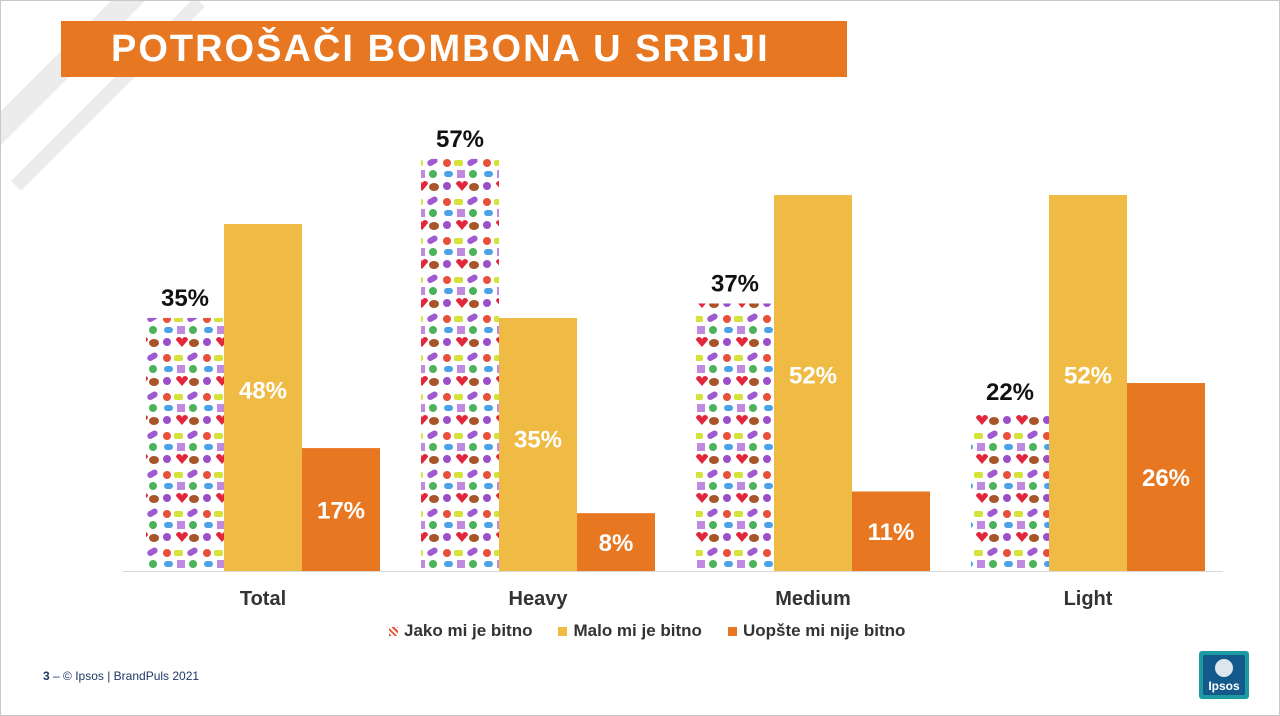  Describe the element at coordinates (1224, 668) in the screenshot. I see `logo-circle` at that location.